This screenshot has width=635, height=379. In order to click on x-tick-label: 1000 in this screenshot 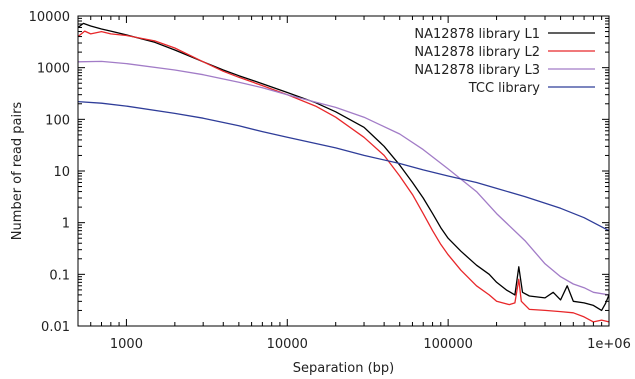, I will do `click(126, 344)`.